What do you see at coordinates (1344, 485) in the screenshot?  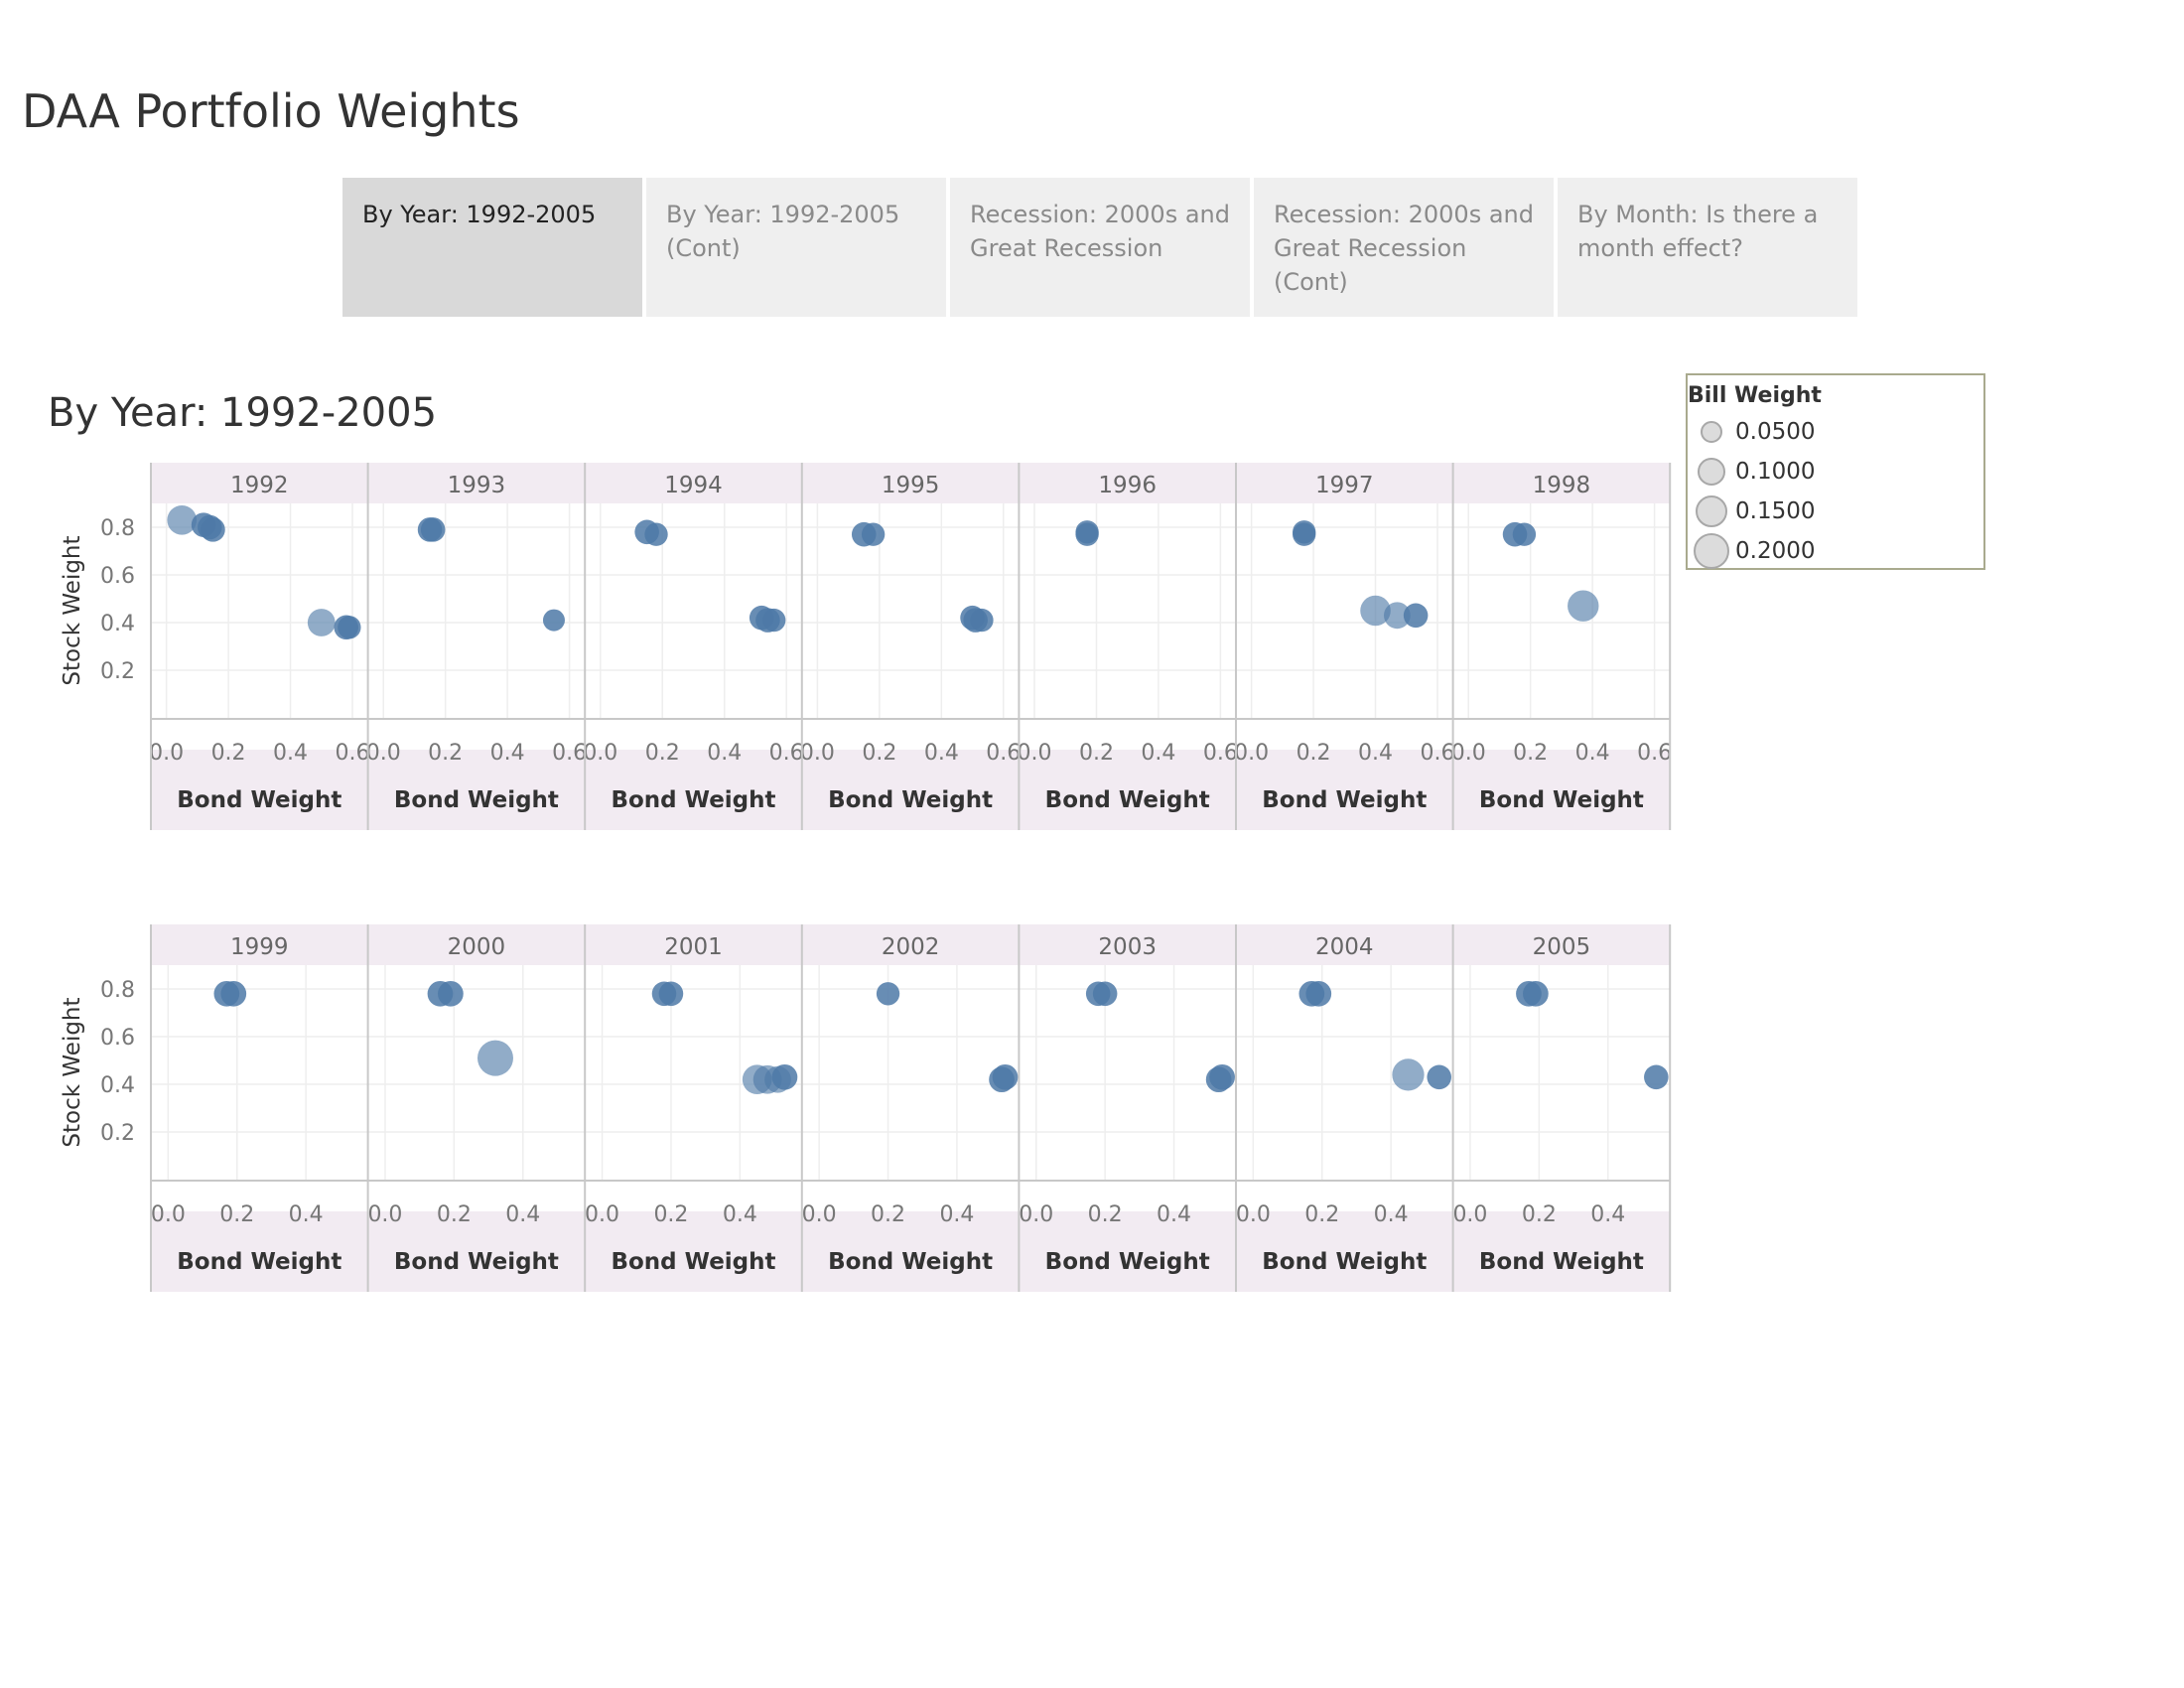 I see `panel-year-label: 1997` at bounding box center [1344, 485].